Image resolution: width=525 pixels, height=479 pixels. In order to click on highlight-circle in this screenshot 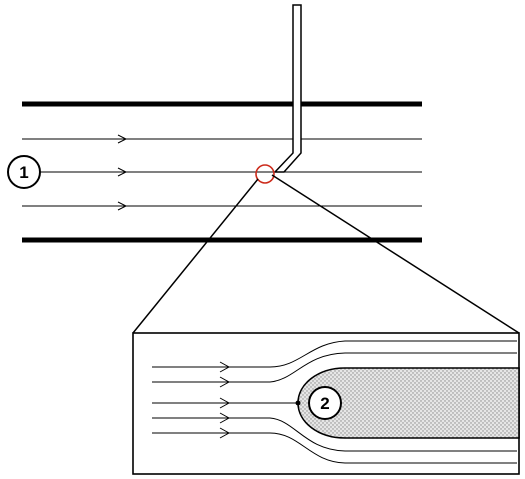, I will do `click(265, 174)`.